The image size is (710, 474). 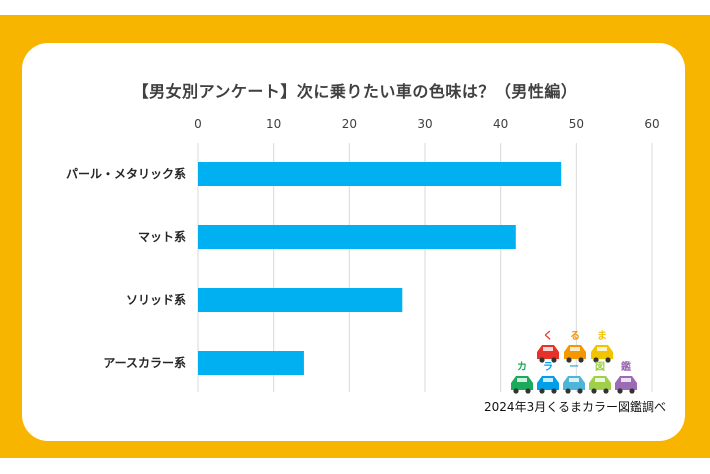 What do you see at coordinates (126, 173) in the screenshot?
I see `category-label-0: パール・メタリック系` at bounding box center [126, 173].